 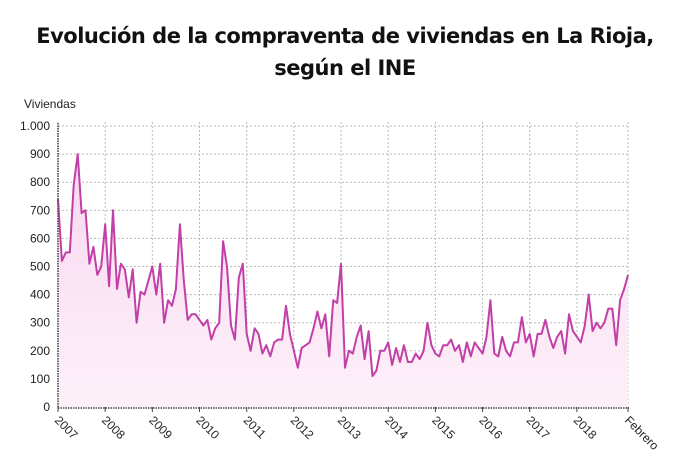 I want to click on x-tick-label: 2014, so click(x=396, y=427).